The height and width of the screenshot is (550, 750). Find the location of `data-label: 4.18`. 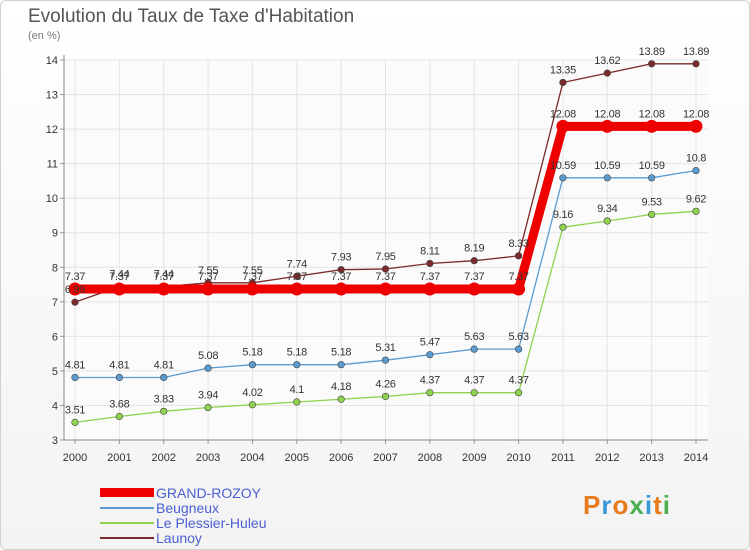

data-label: 4.18 is located at coordinates (341, 387).